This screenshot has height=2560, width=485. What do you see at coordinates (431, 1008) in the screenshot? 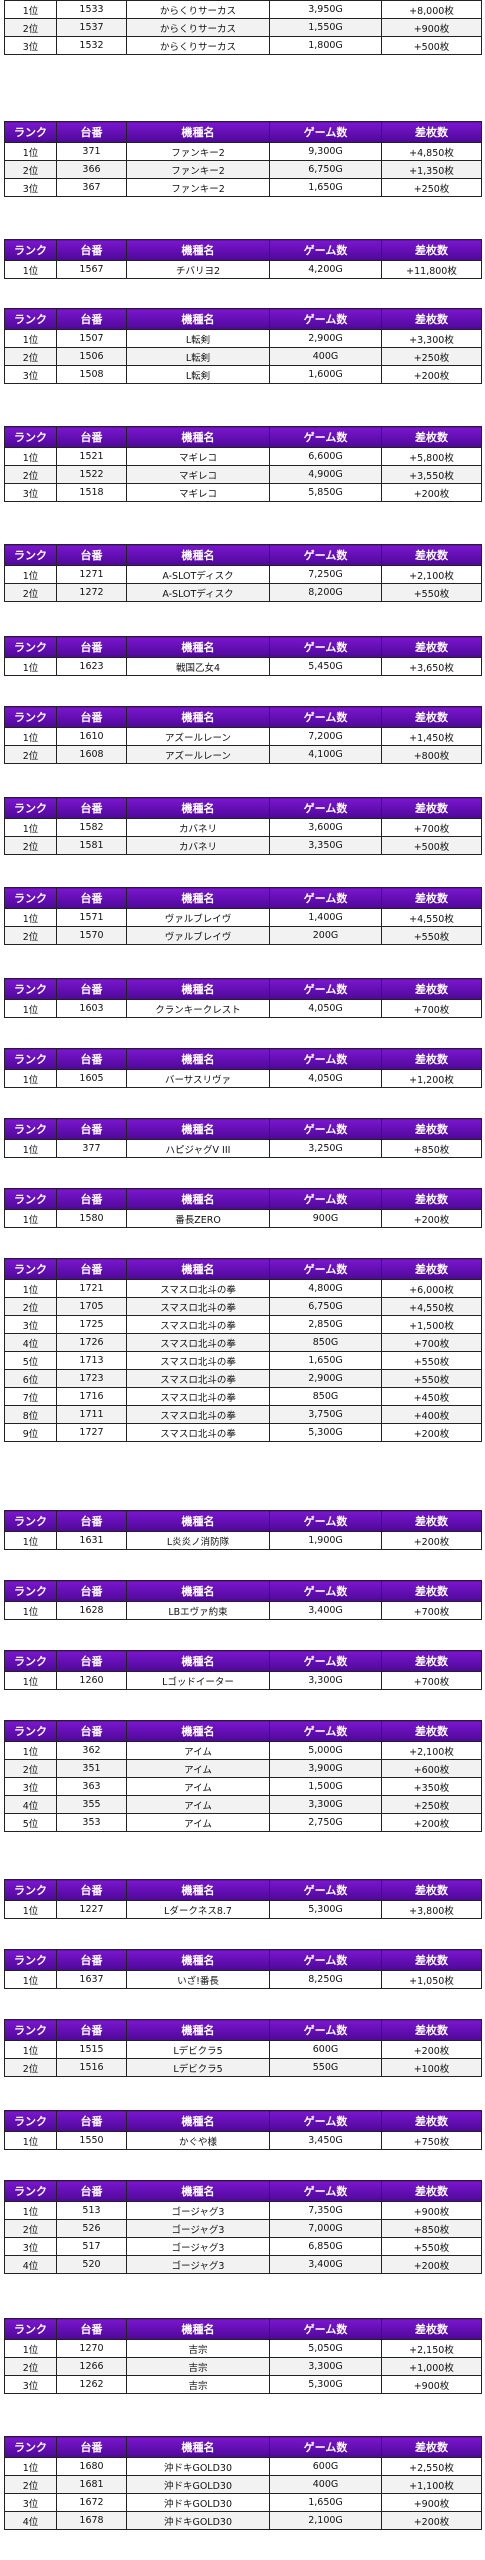
I see `difference-cell: +700枚` at bounding box center [431, 1008].